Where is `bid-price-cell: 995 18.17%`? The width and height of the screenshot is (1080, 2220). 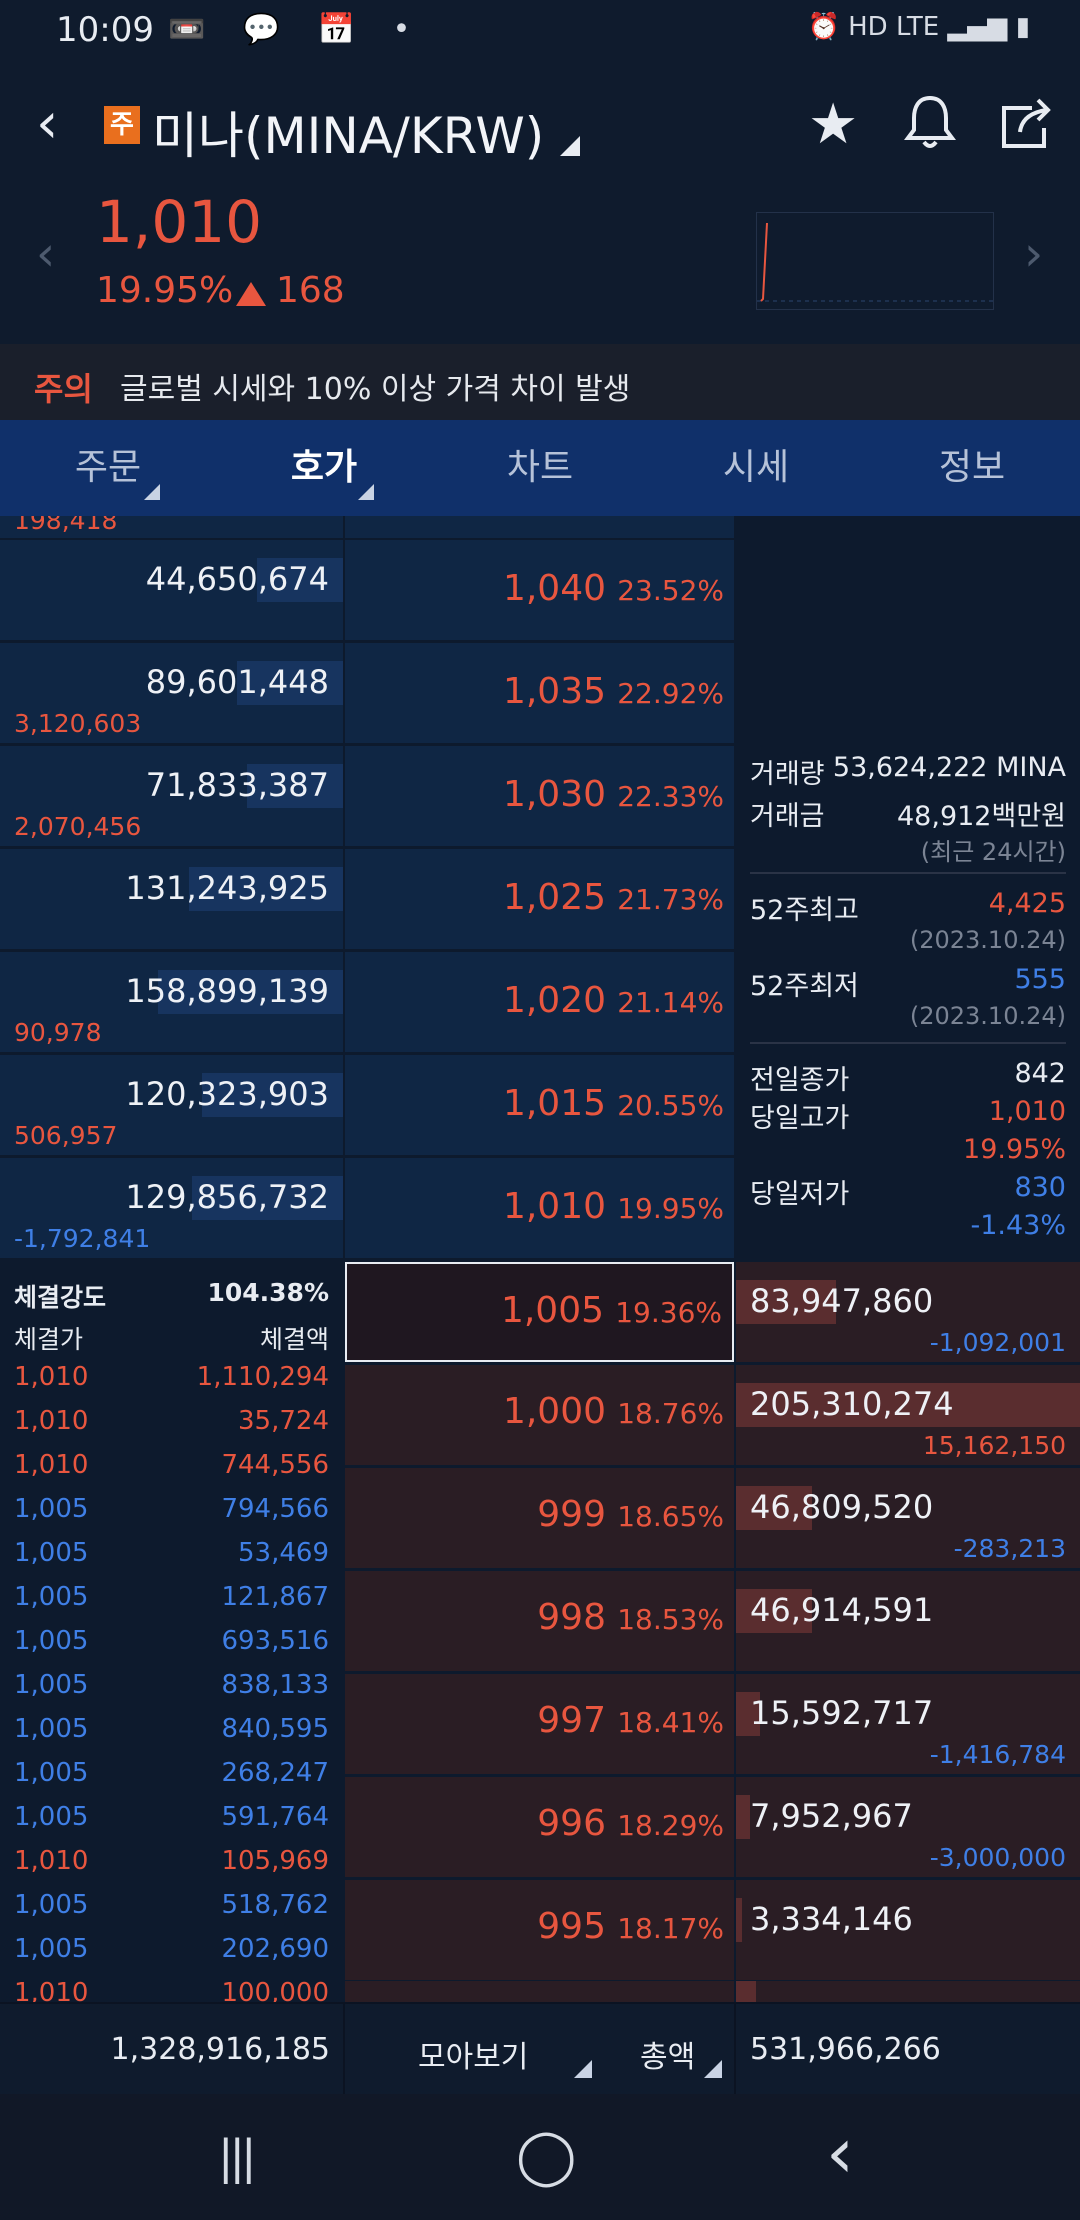 bid-price-cell: 995 18.17% is located at coordinates (539, 1930).